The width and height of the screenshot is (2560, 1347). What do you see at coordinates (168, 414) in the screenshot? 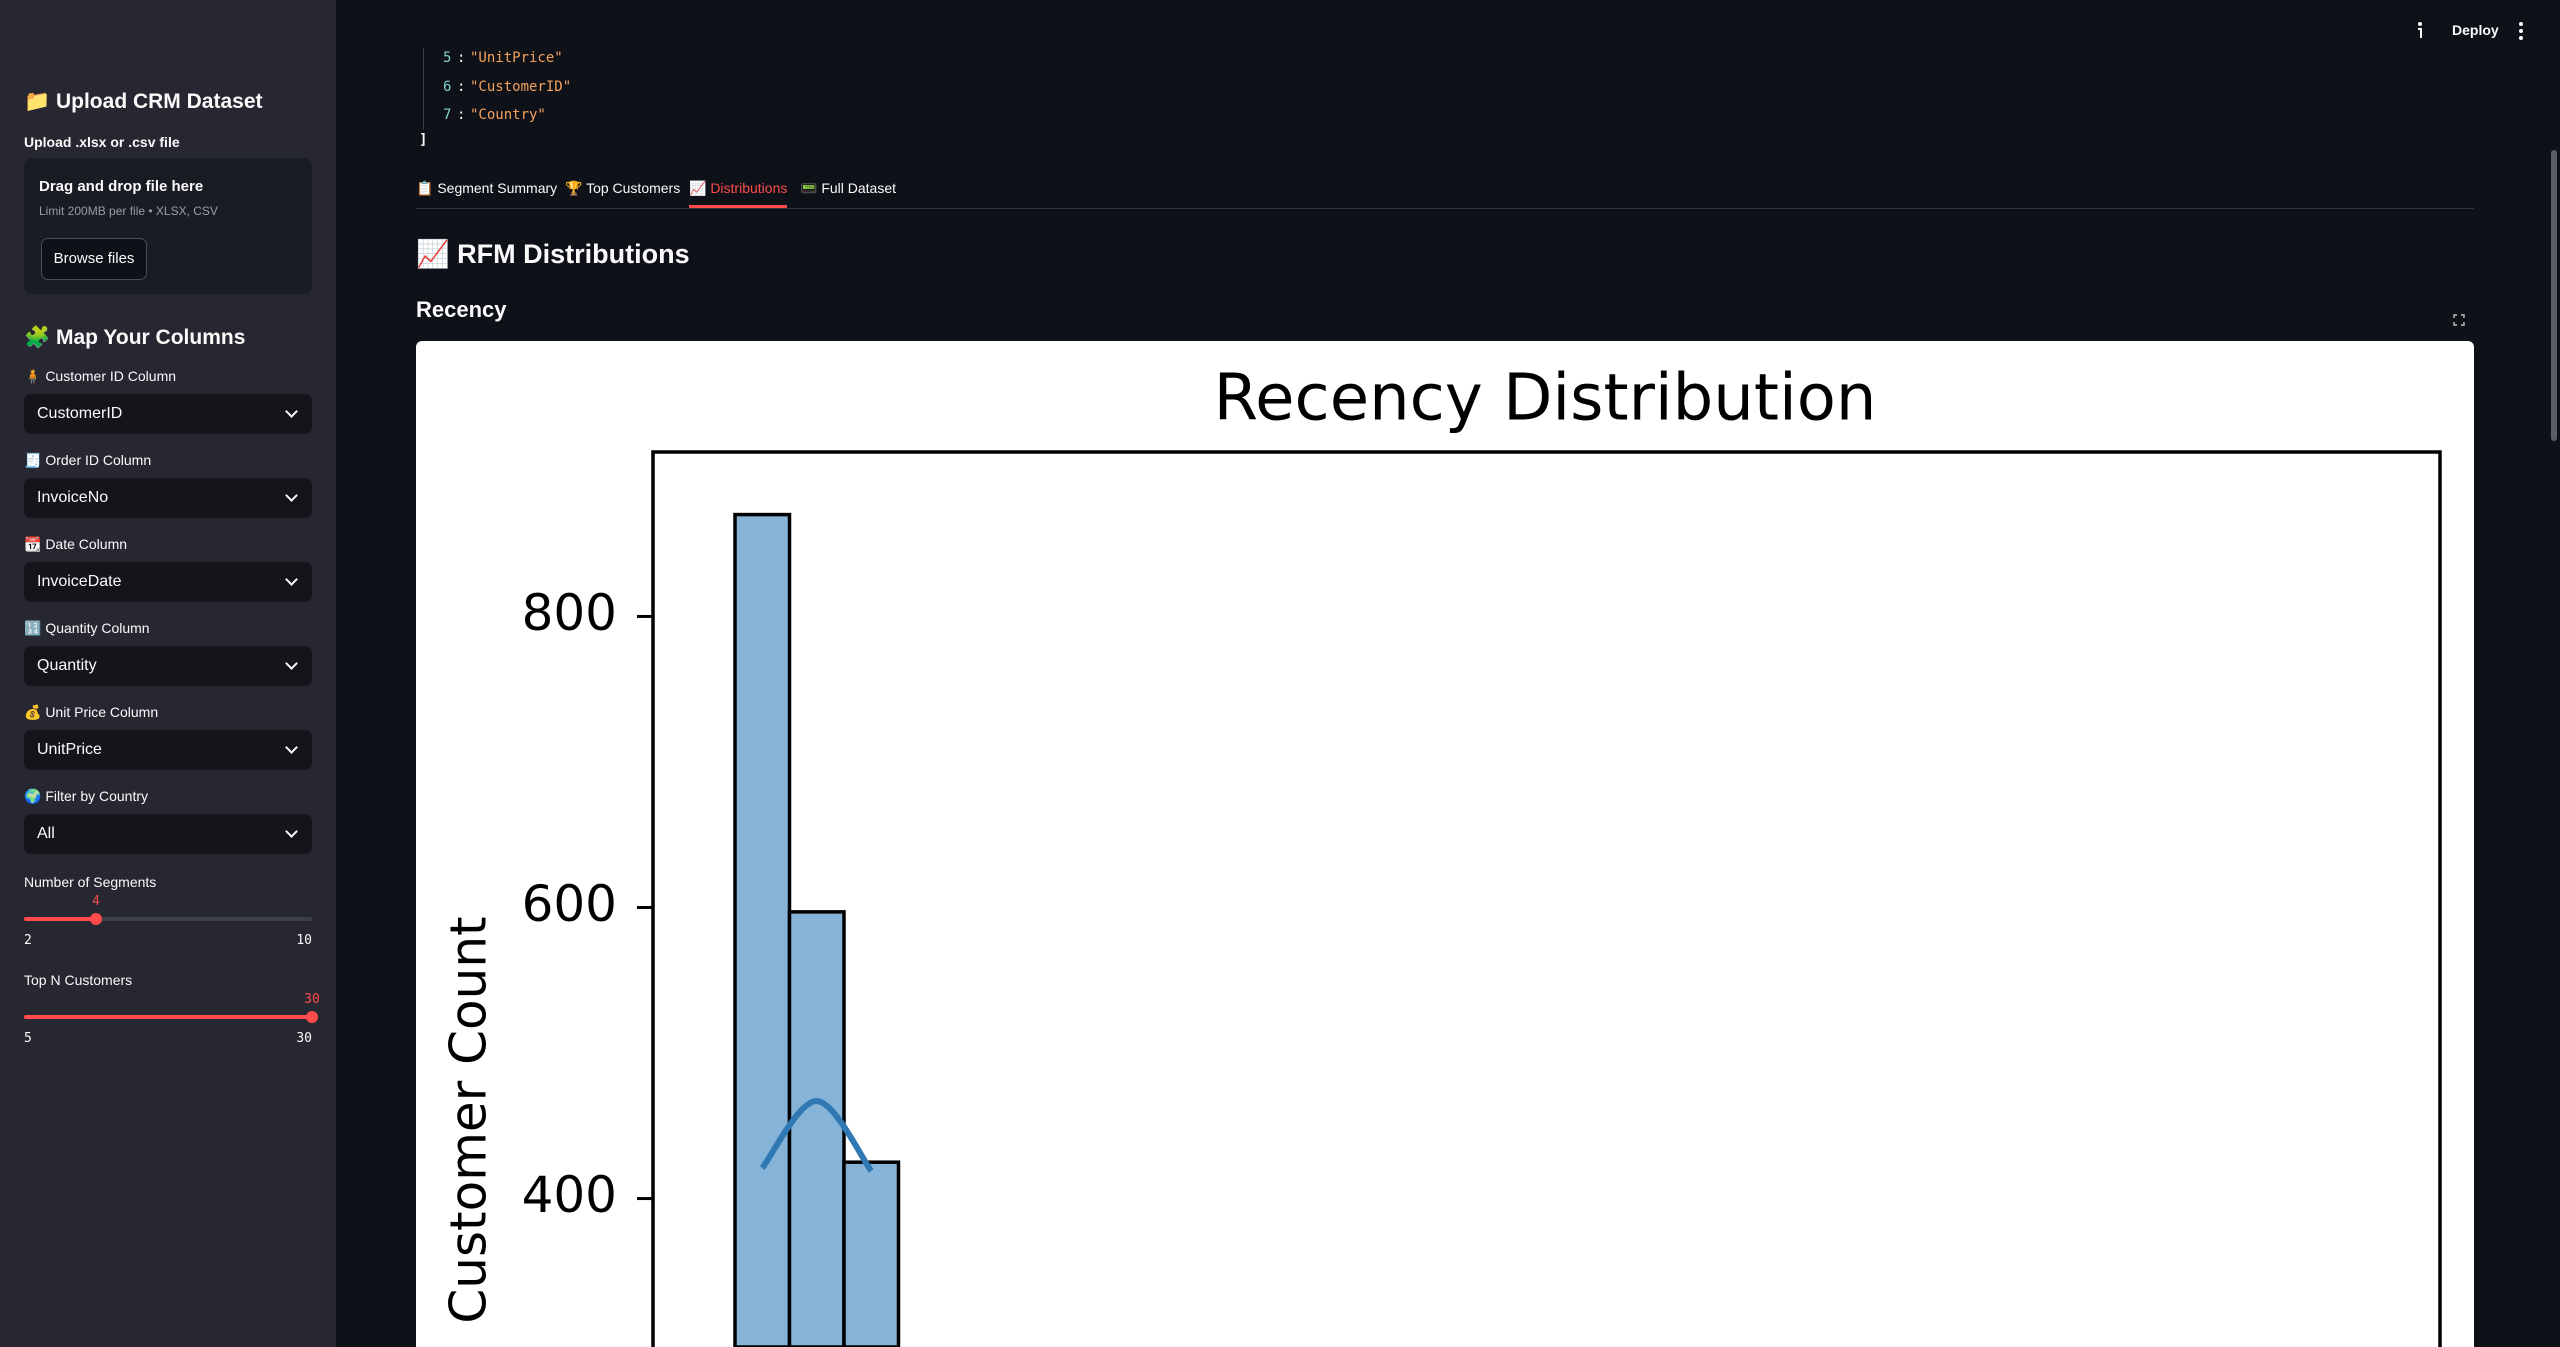
I see `select-box: CustomerID` at bounding box center [168, 414].